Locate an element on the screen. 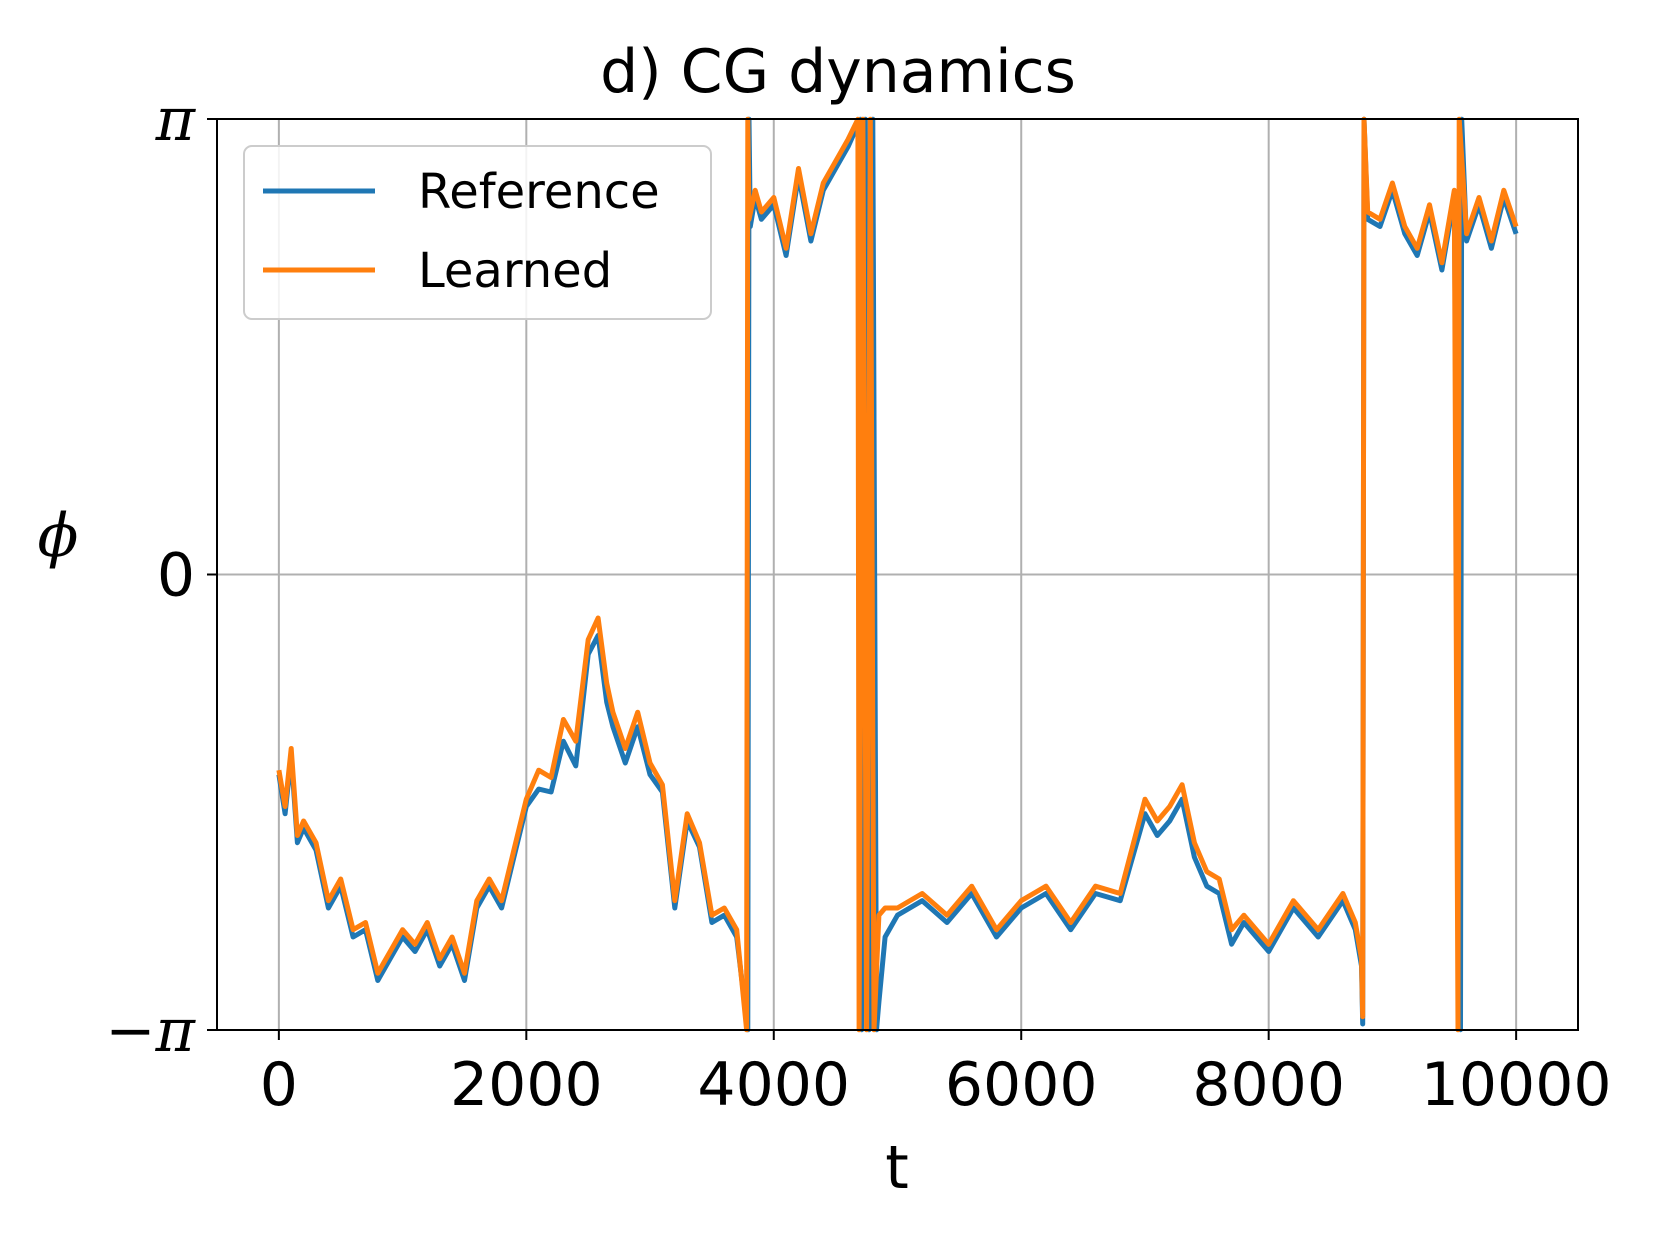 The height and width of the screenshot is (1245, 1660). y-tick-label-2: π is located at coordinates (176, 120).